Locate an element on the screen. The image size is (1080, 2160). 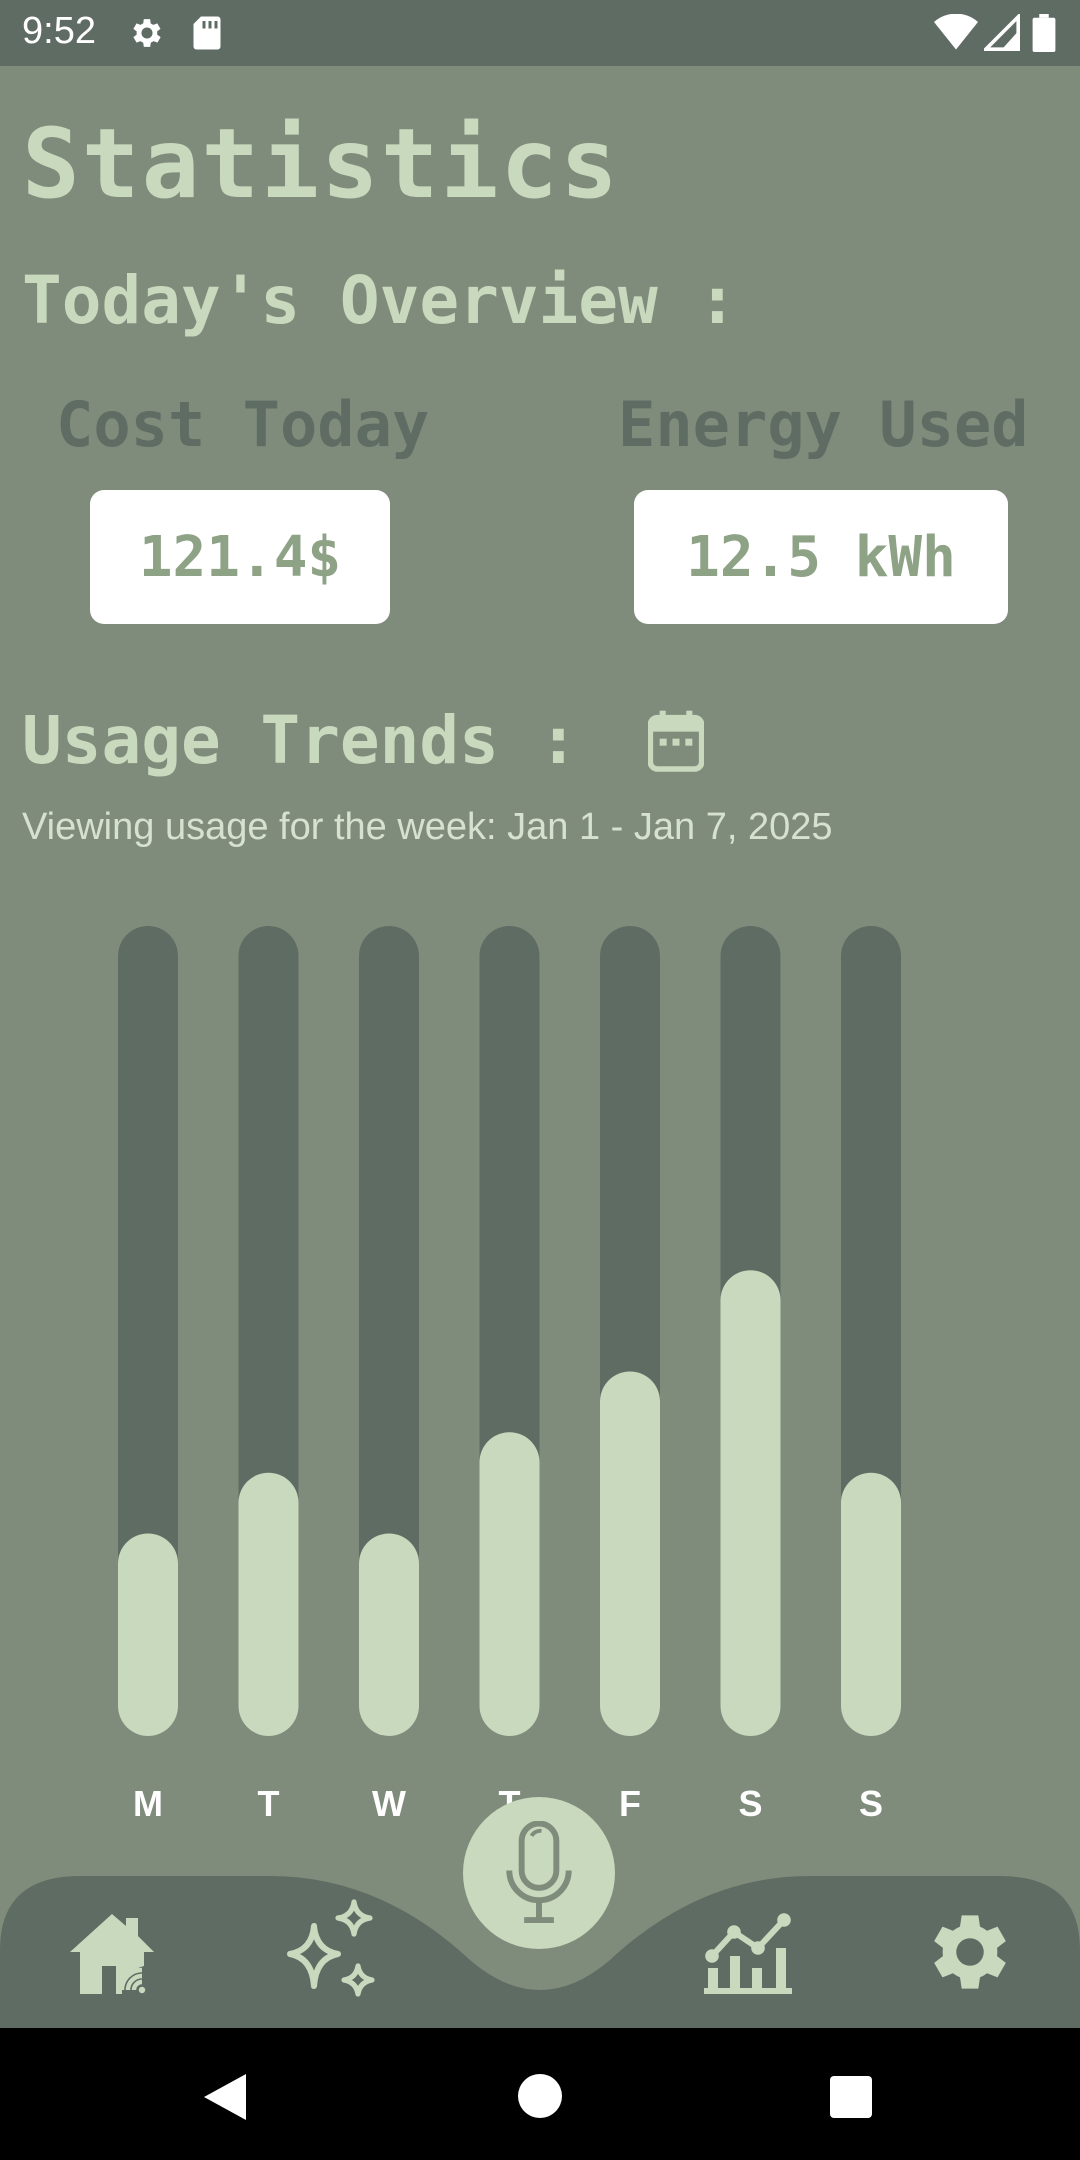
page-title: Statistics is located at coordinates (321, 164).